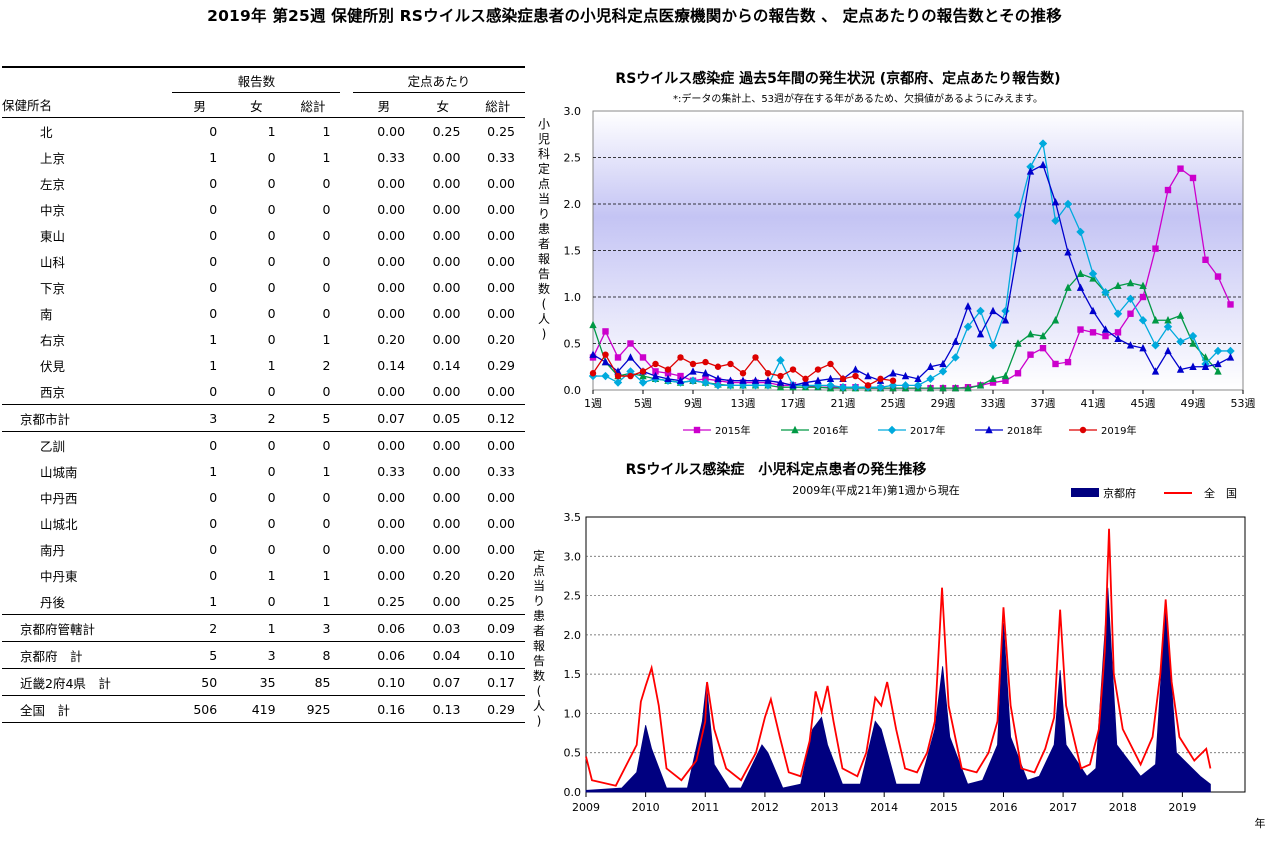  What do you see at coordinates (87, 418) in the screenshot?
I see `office-name: 京都市計` at bounding box center [87, 418].